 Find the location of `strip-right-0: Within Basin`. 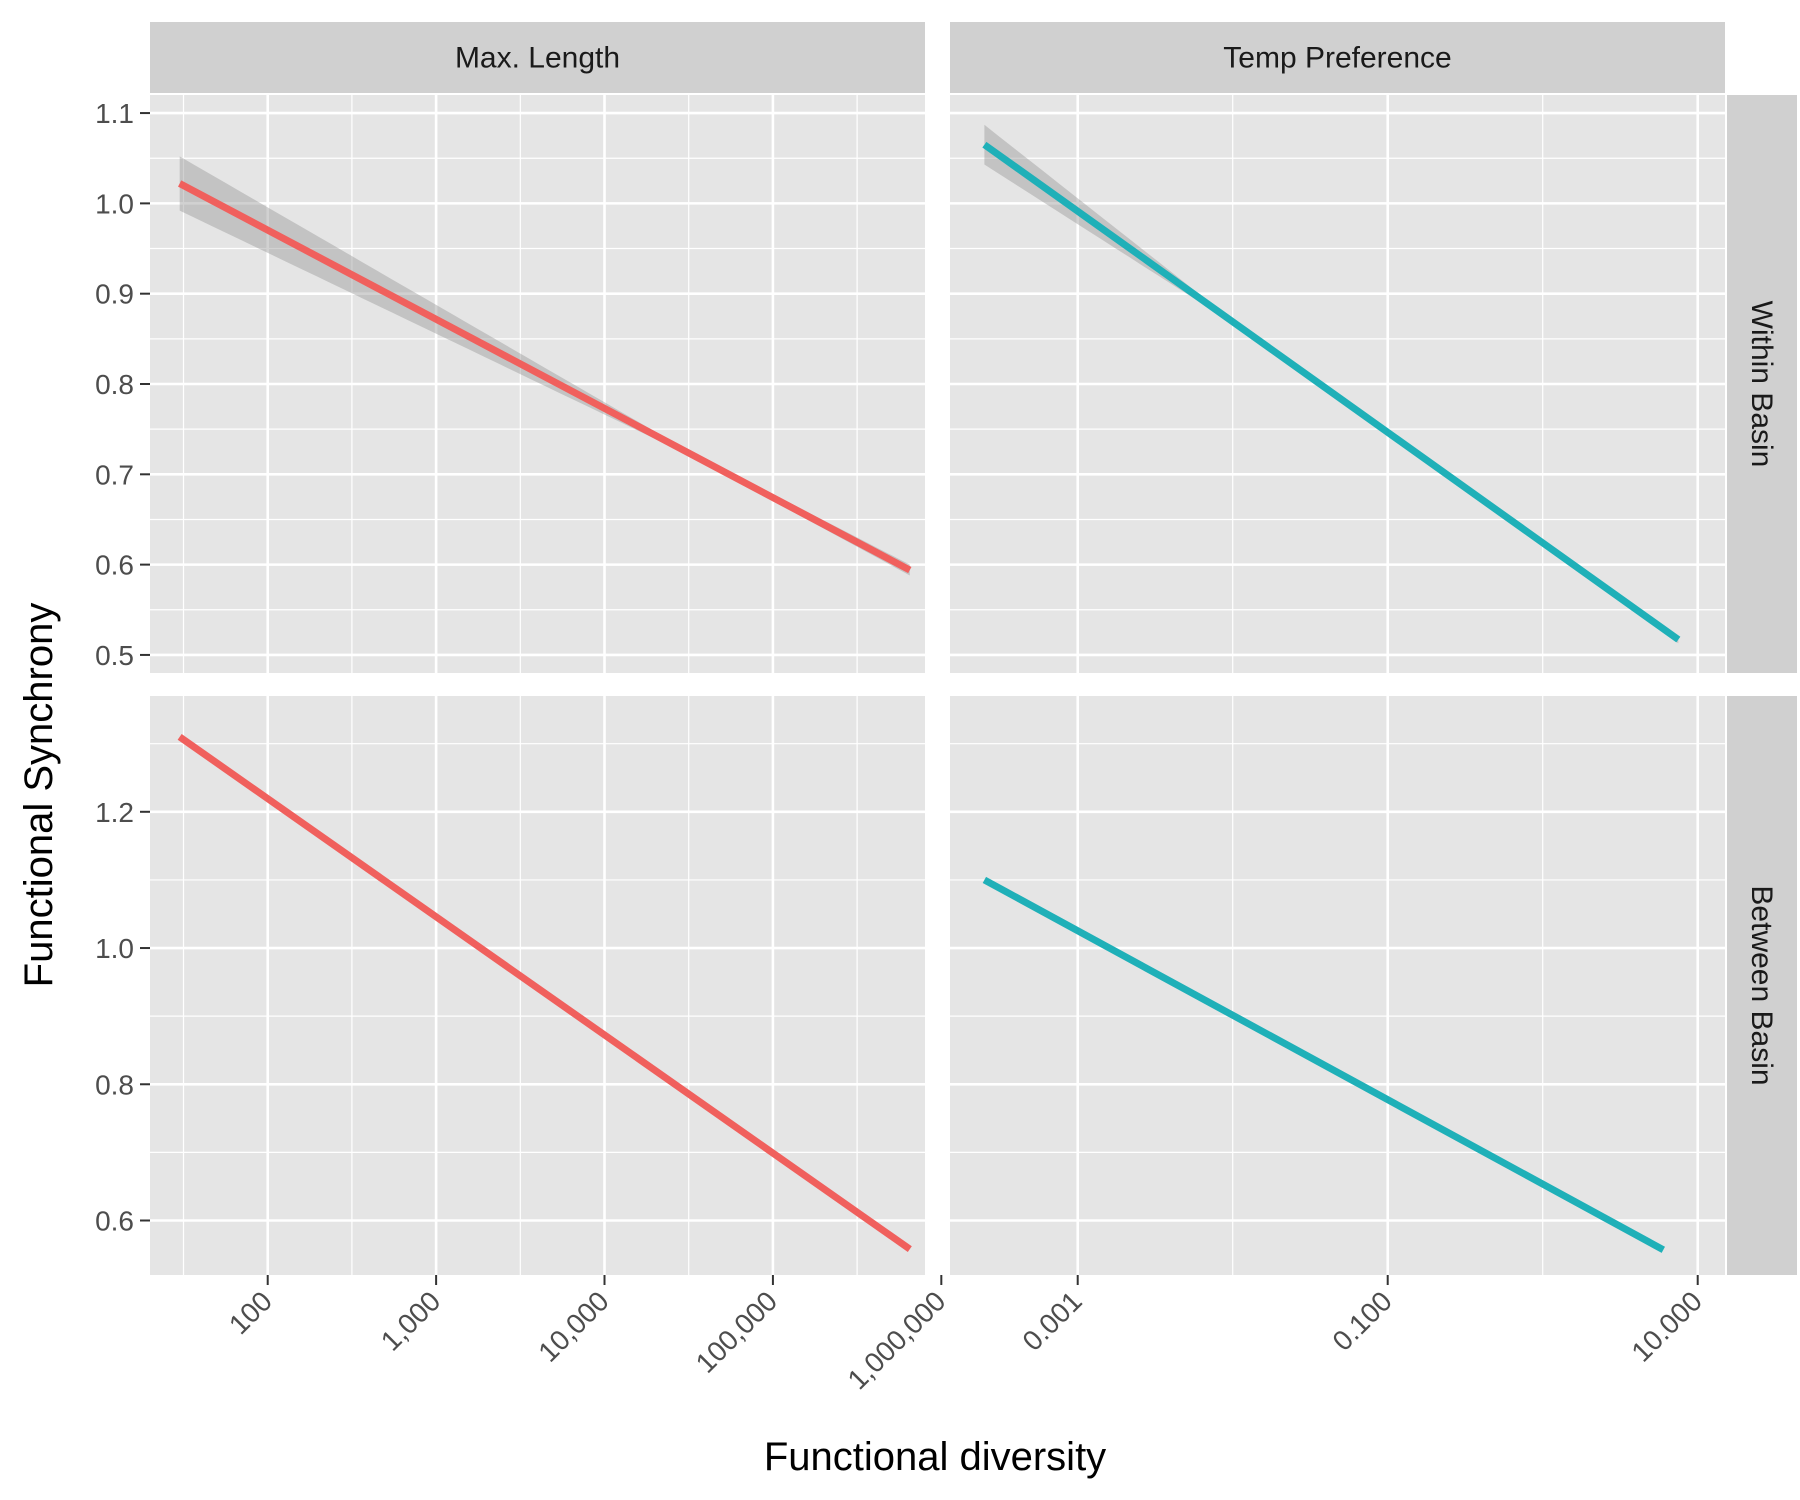

strip-right-0: Within Basin is located at coordinates (1762, 384).